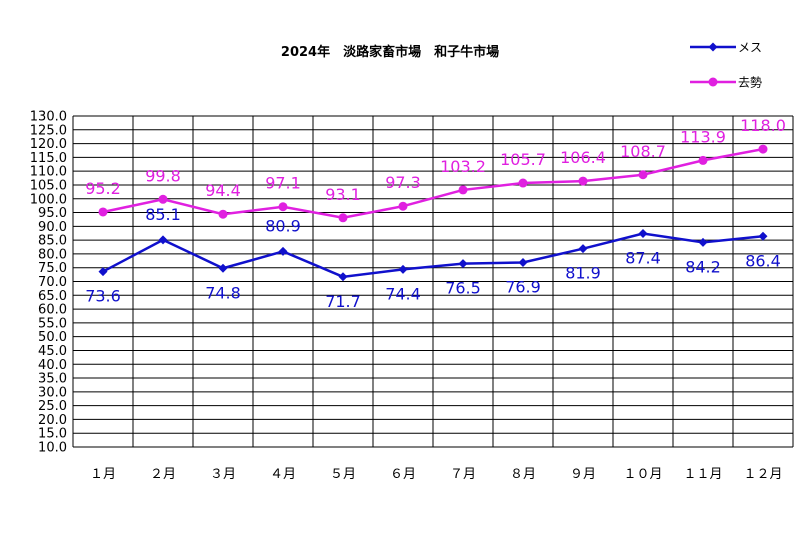 The width and height of the screenshot is (800, 533). What do you see at coordinates (583, 157) in the screenshot?
I see `data-label: 106.4` at bounding box center [583, 157].